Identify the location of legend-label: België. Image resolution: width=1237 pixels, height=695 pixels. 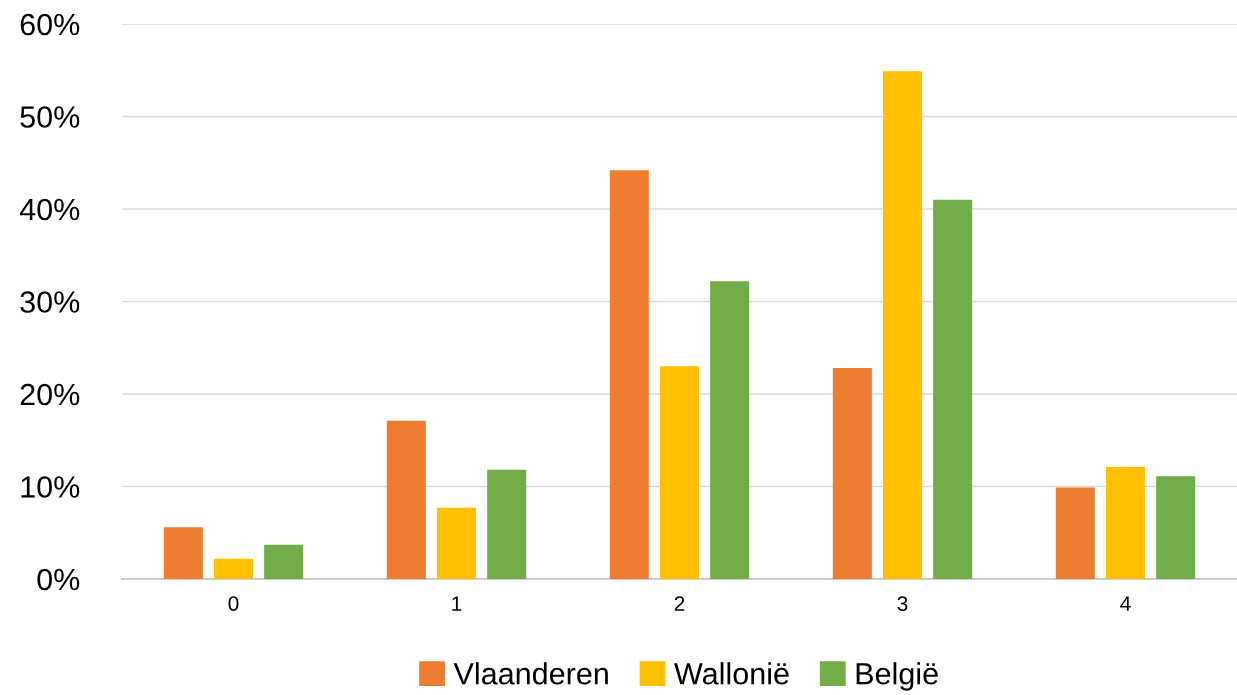
(897, 676).